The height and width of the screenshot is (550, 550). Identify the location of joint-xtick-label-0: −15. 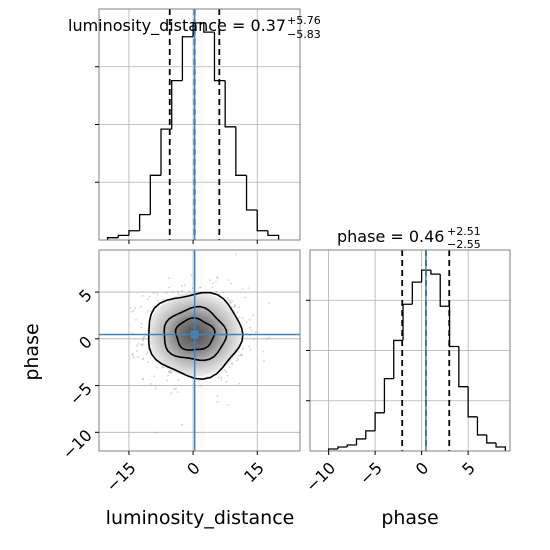
(120, 476).